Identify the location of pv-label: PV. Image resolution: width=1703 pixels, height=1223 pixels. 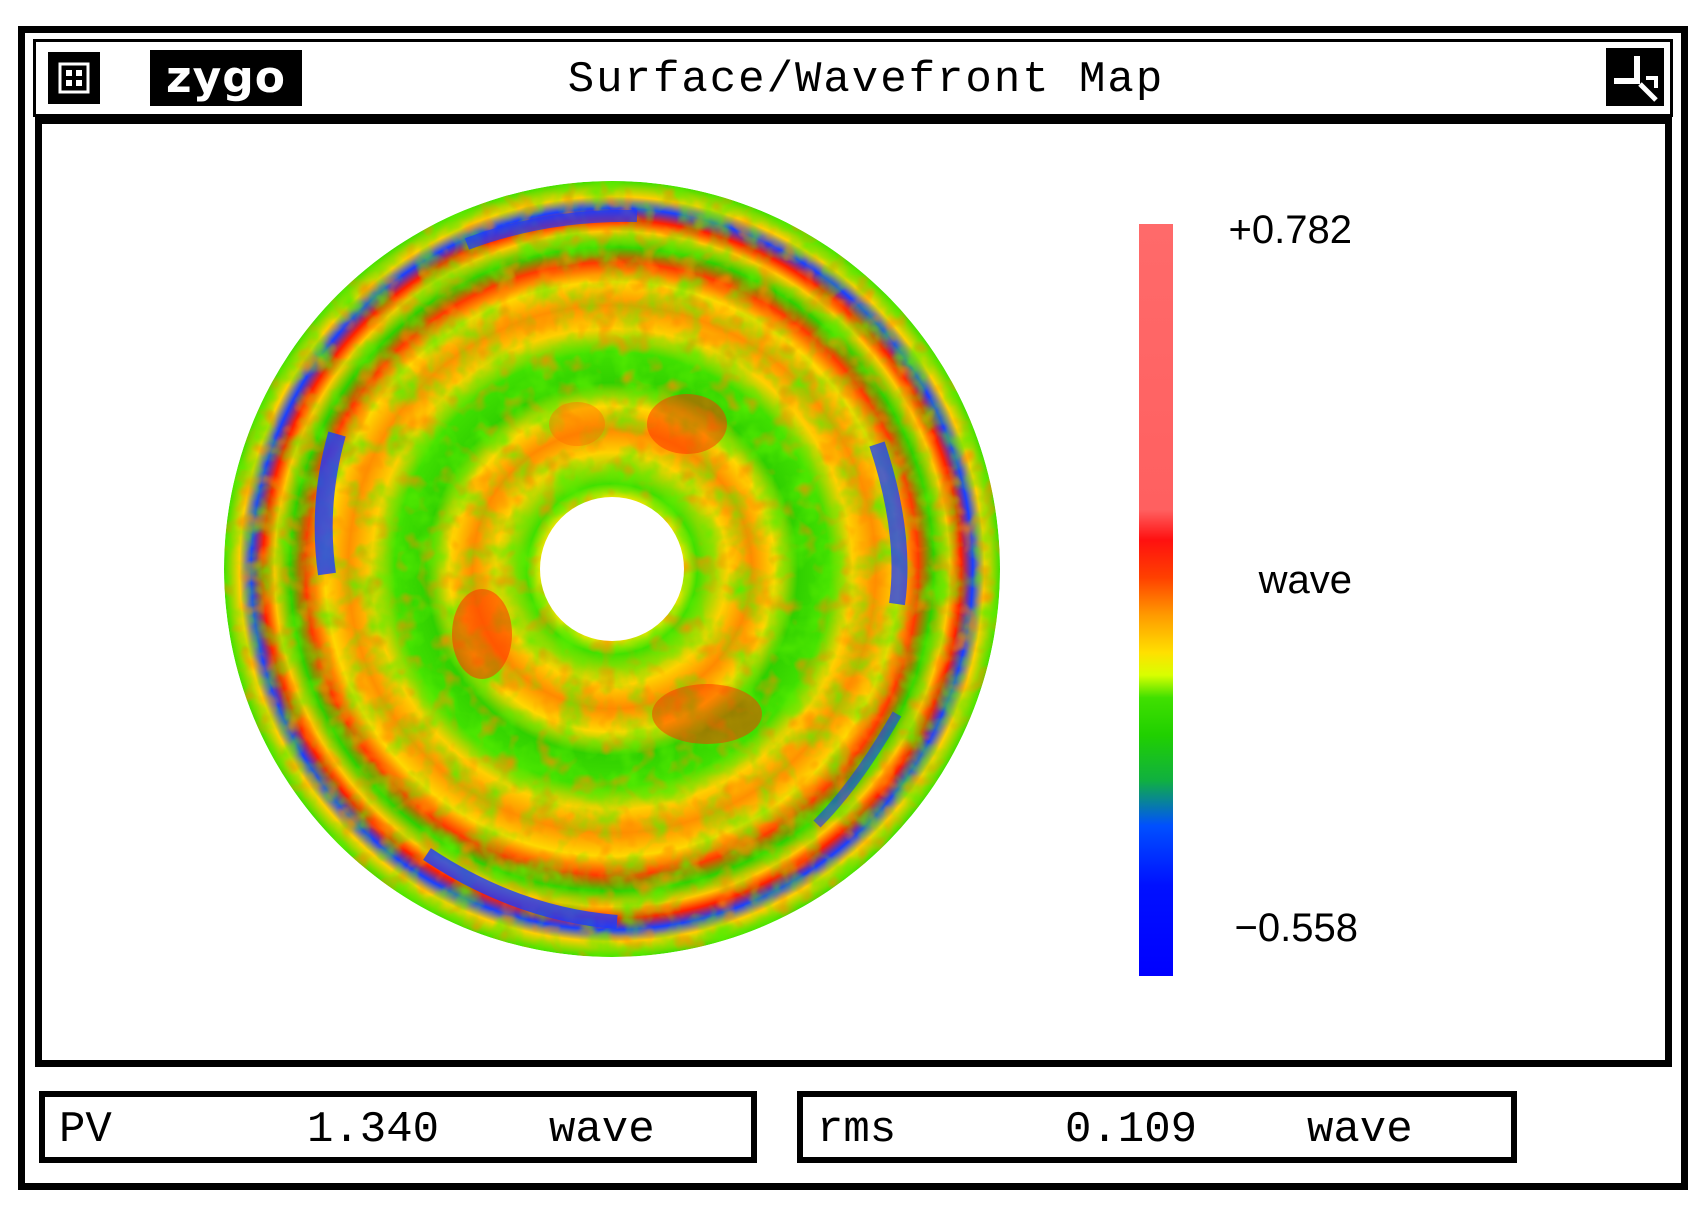
(85, 1130).